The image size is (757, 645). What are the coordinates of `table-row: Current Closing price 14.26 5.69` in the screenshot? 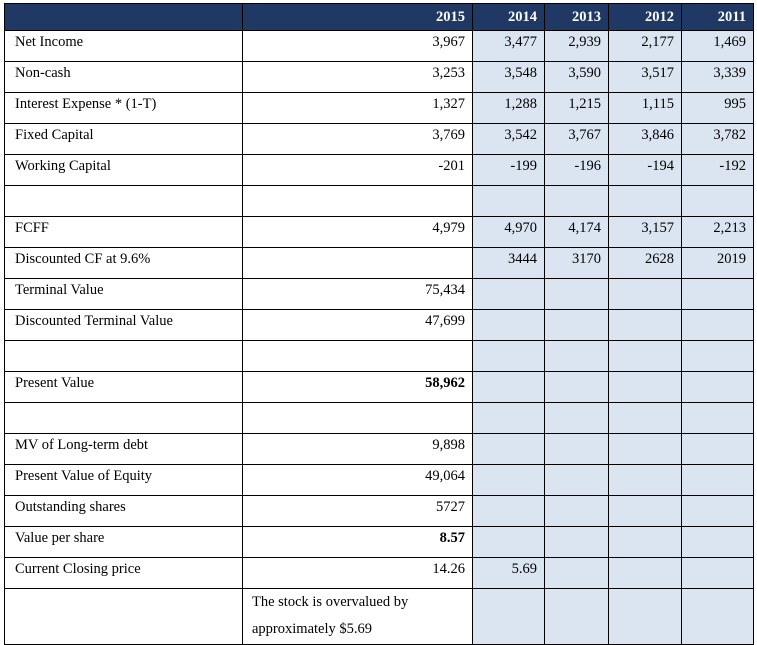 It's located at (379, 573).